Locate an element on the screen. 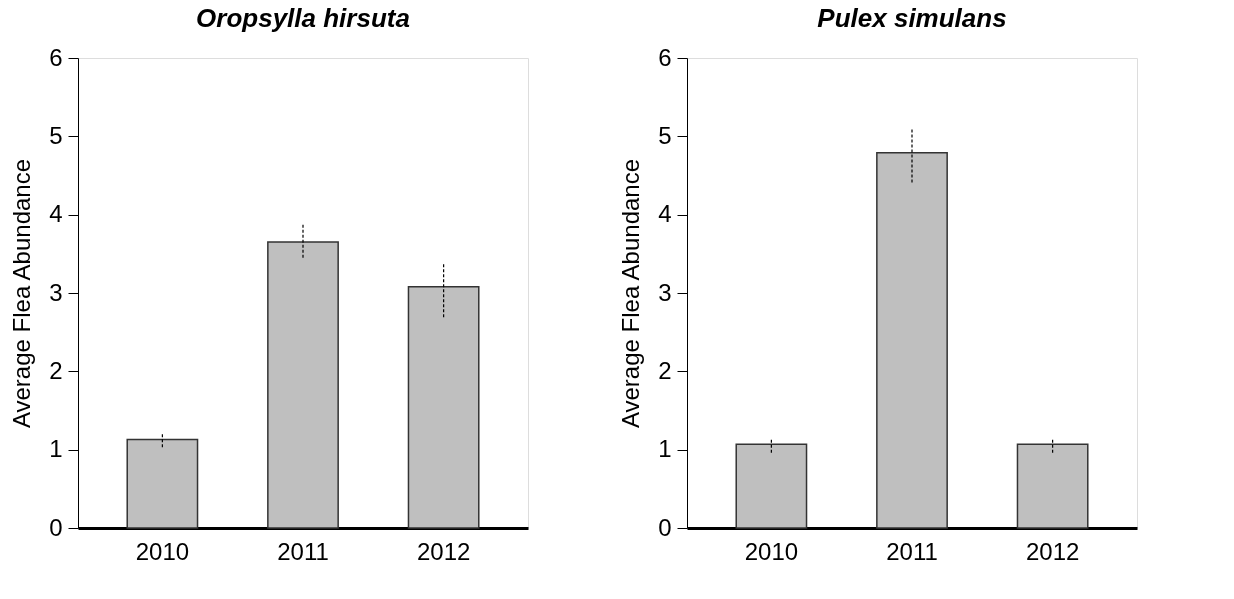  chart-title: Pulex simulans is located at coordinates (912, 18).